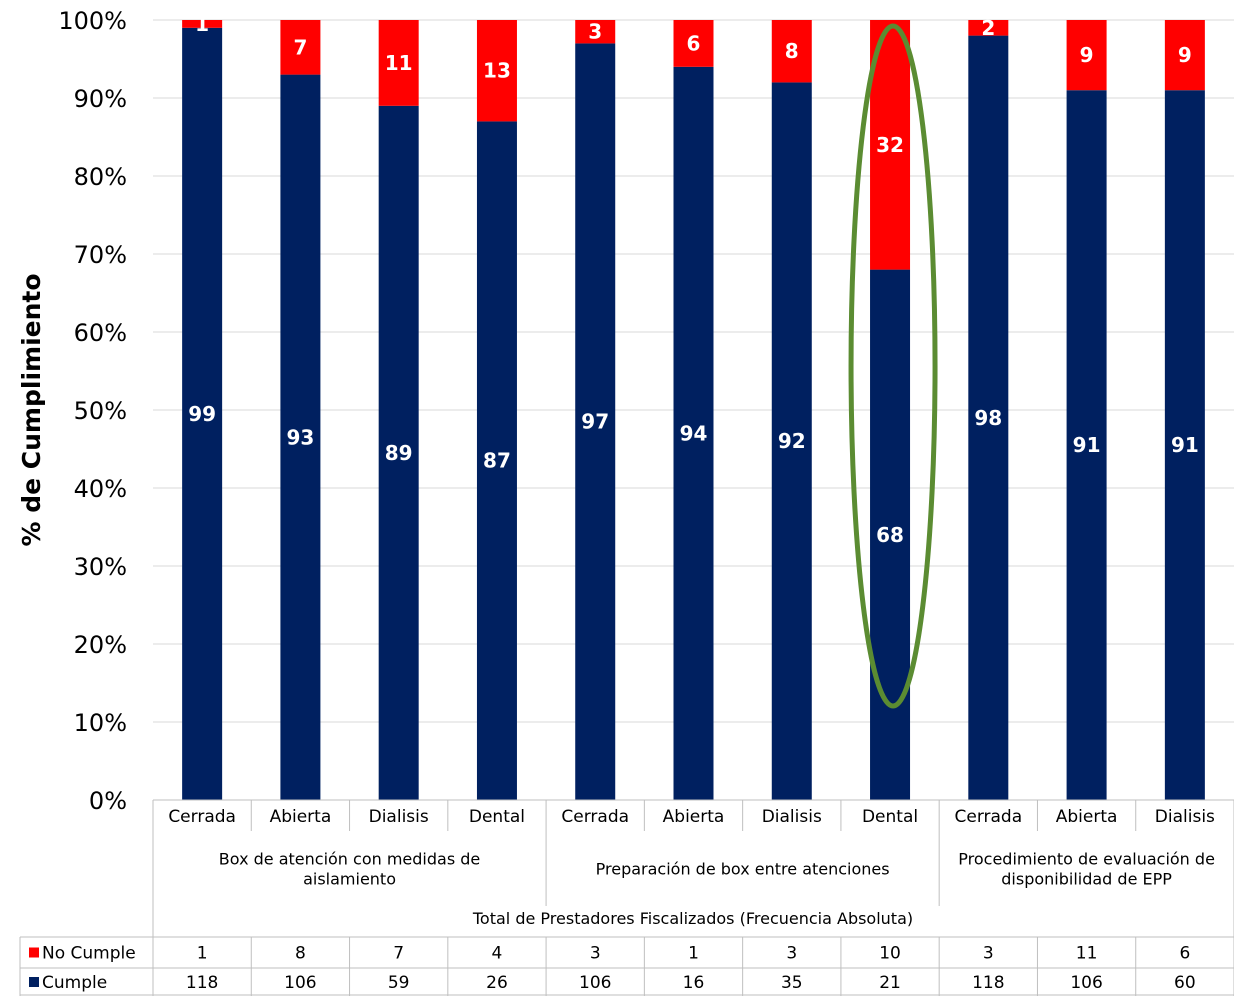 This screenshot has height=996, width=1234. Describe the element at coordinates (1184, 954) in the screenshot. I see `table-cell: 6` at that location.